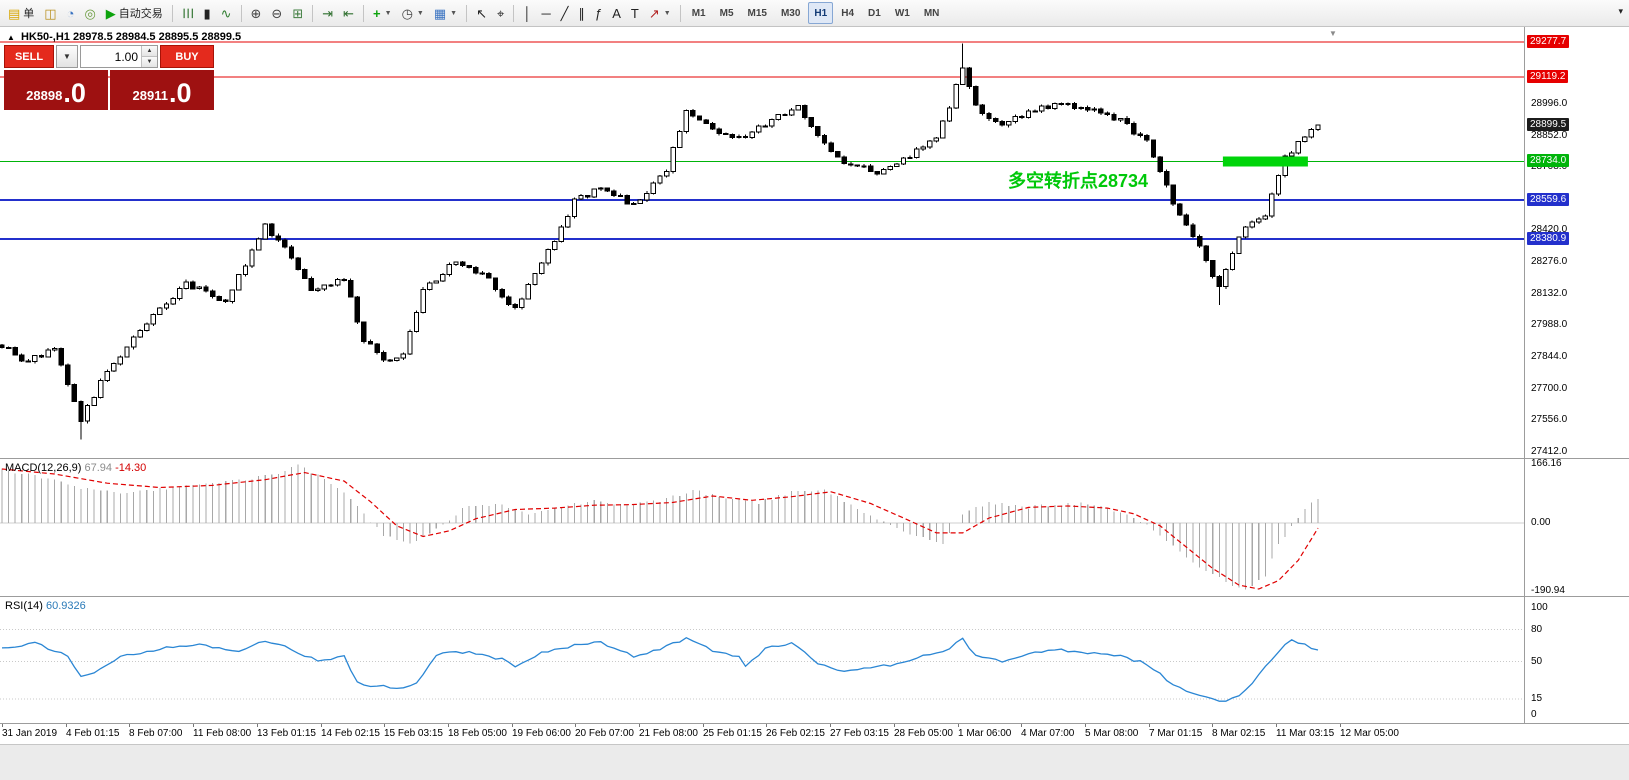 The width and height of the screenshot is (1629, 780). I want to click on pane-divider-macd-rsi, so click(814, 596).